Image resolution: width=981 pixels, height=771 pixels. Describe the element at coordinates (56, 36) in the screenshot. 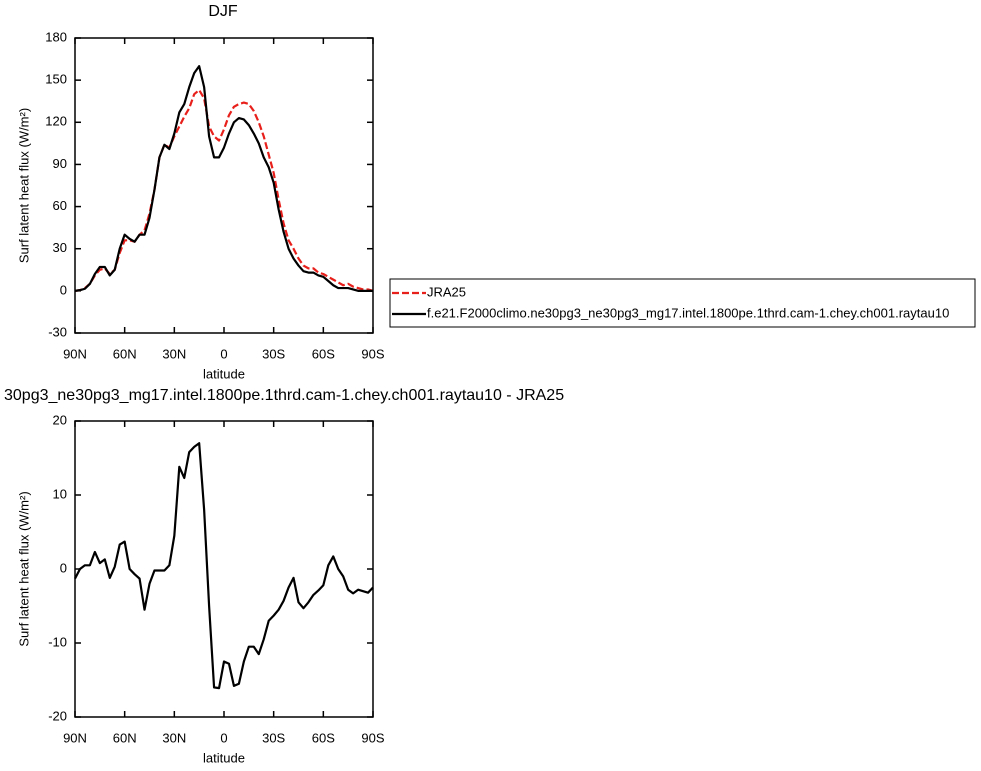

I see `y-tick-label: 180` at that location.